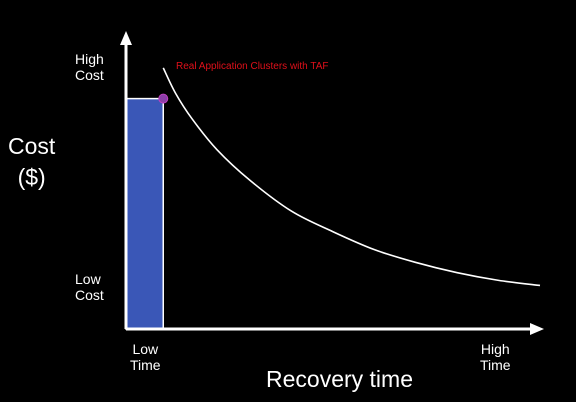 The height and width of the screenshot is (402, 576). Describe the element at coordinates (126, 38) in the screenshot. I see `y-axis-arrow` at that location.